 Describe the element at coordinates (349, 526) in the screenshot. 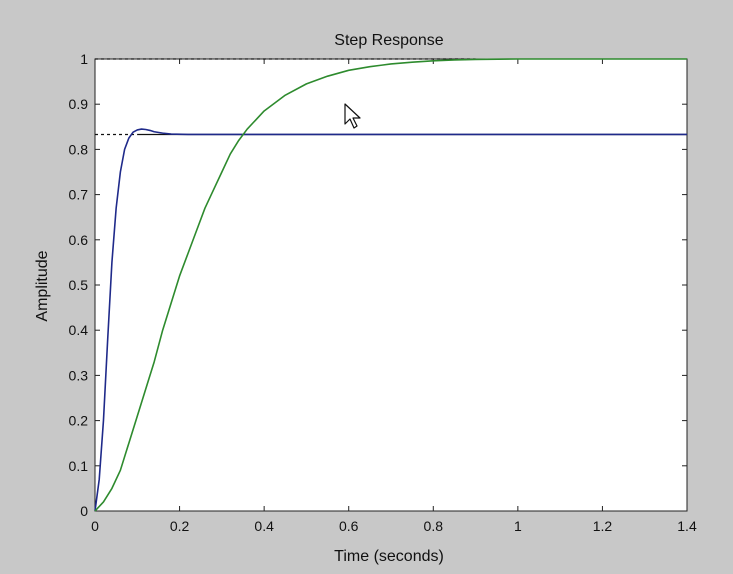

I see `x-tick-label: 0.6` at that location.